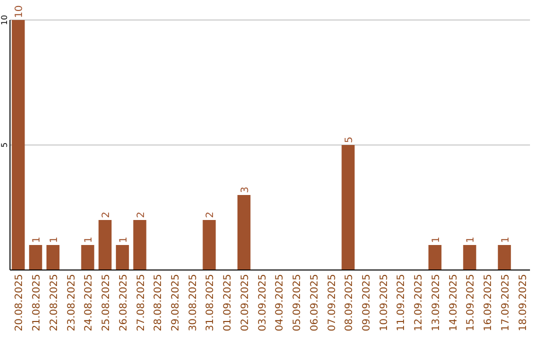  I want to click on x-tick-label: 22.08.2025, so click(54, 303).